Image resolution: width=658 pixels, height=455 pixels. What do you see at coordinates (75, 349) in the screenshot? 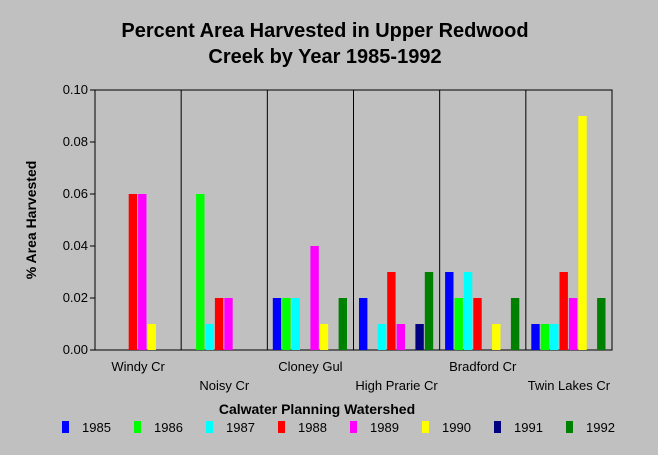
I see `y-tick-label: 0.00` at bounding box center [75, 349].